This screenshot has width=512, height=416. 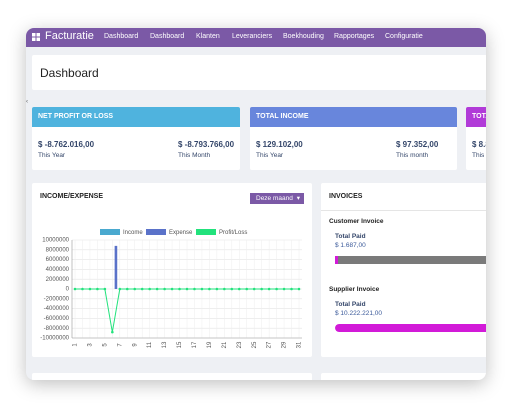 I want to click on x-tick-label: 31, so click(x=300, y=344).